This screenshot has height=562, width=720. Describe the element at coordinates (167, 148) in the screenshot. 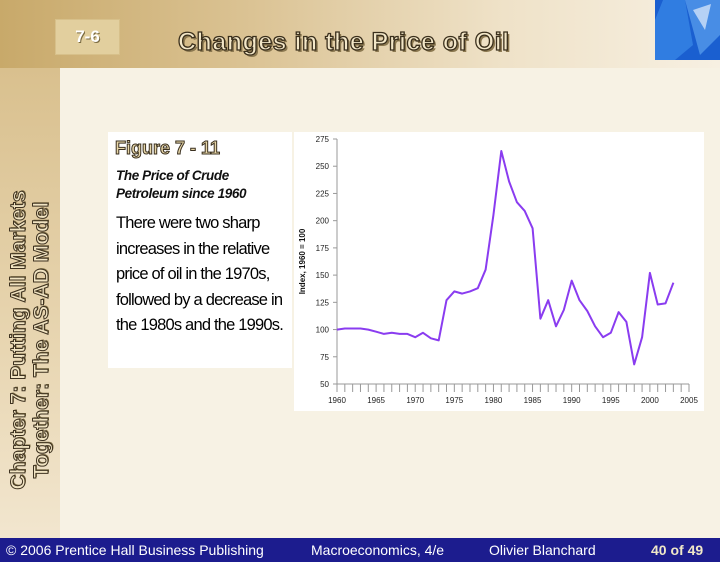

I see `figure-label: Figure 7 - 11` at that location.